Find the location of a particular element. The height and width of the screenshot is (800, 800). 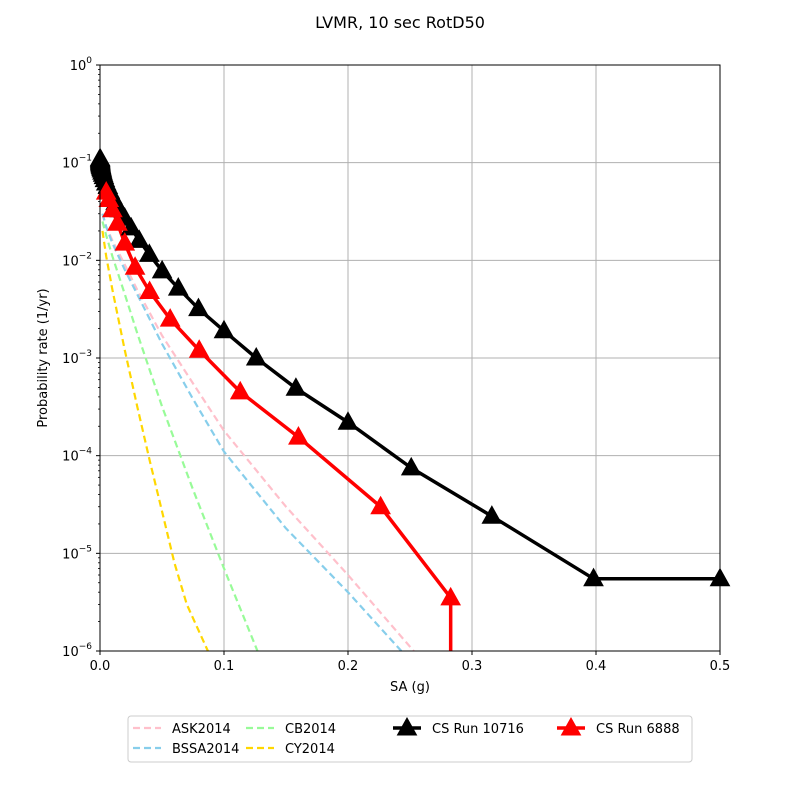

legend-entry-cb2014: CB2014 is located at coordinates (291, 729).